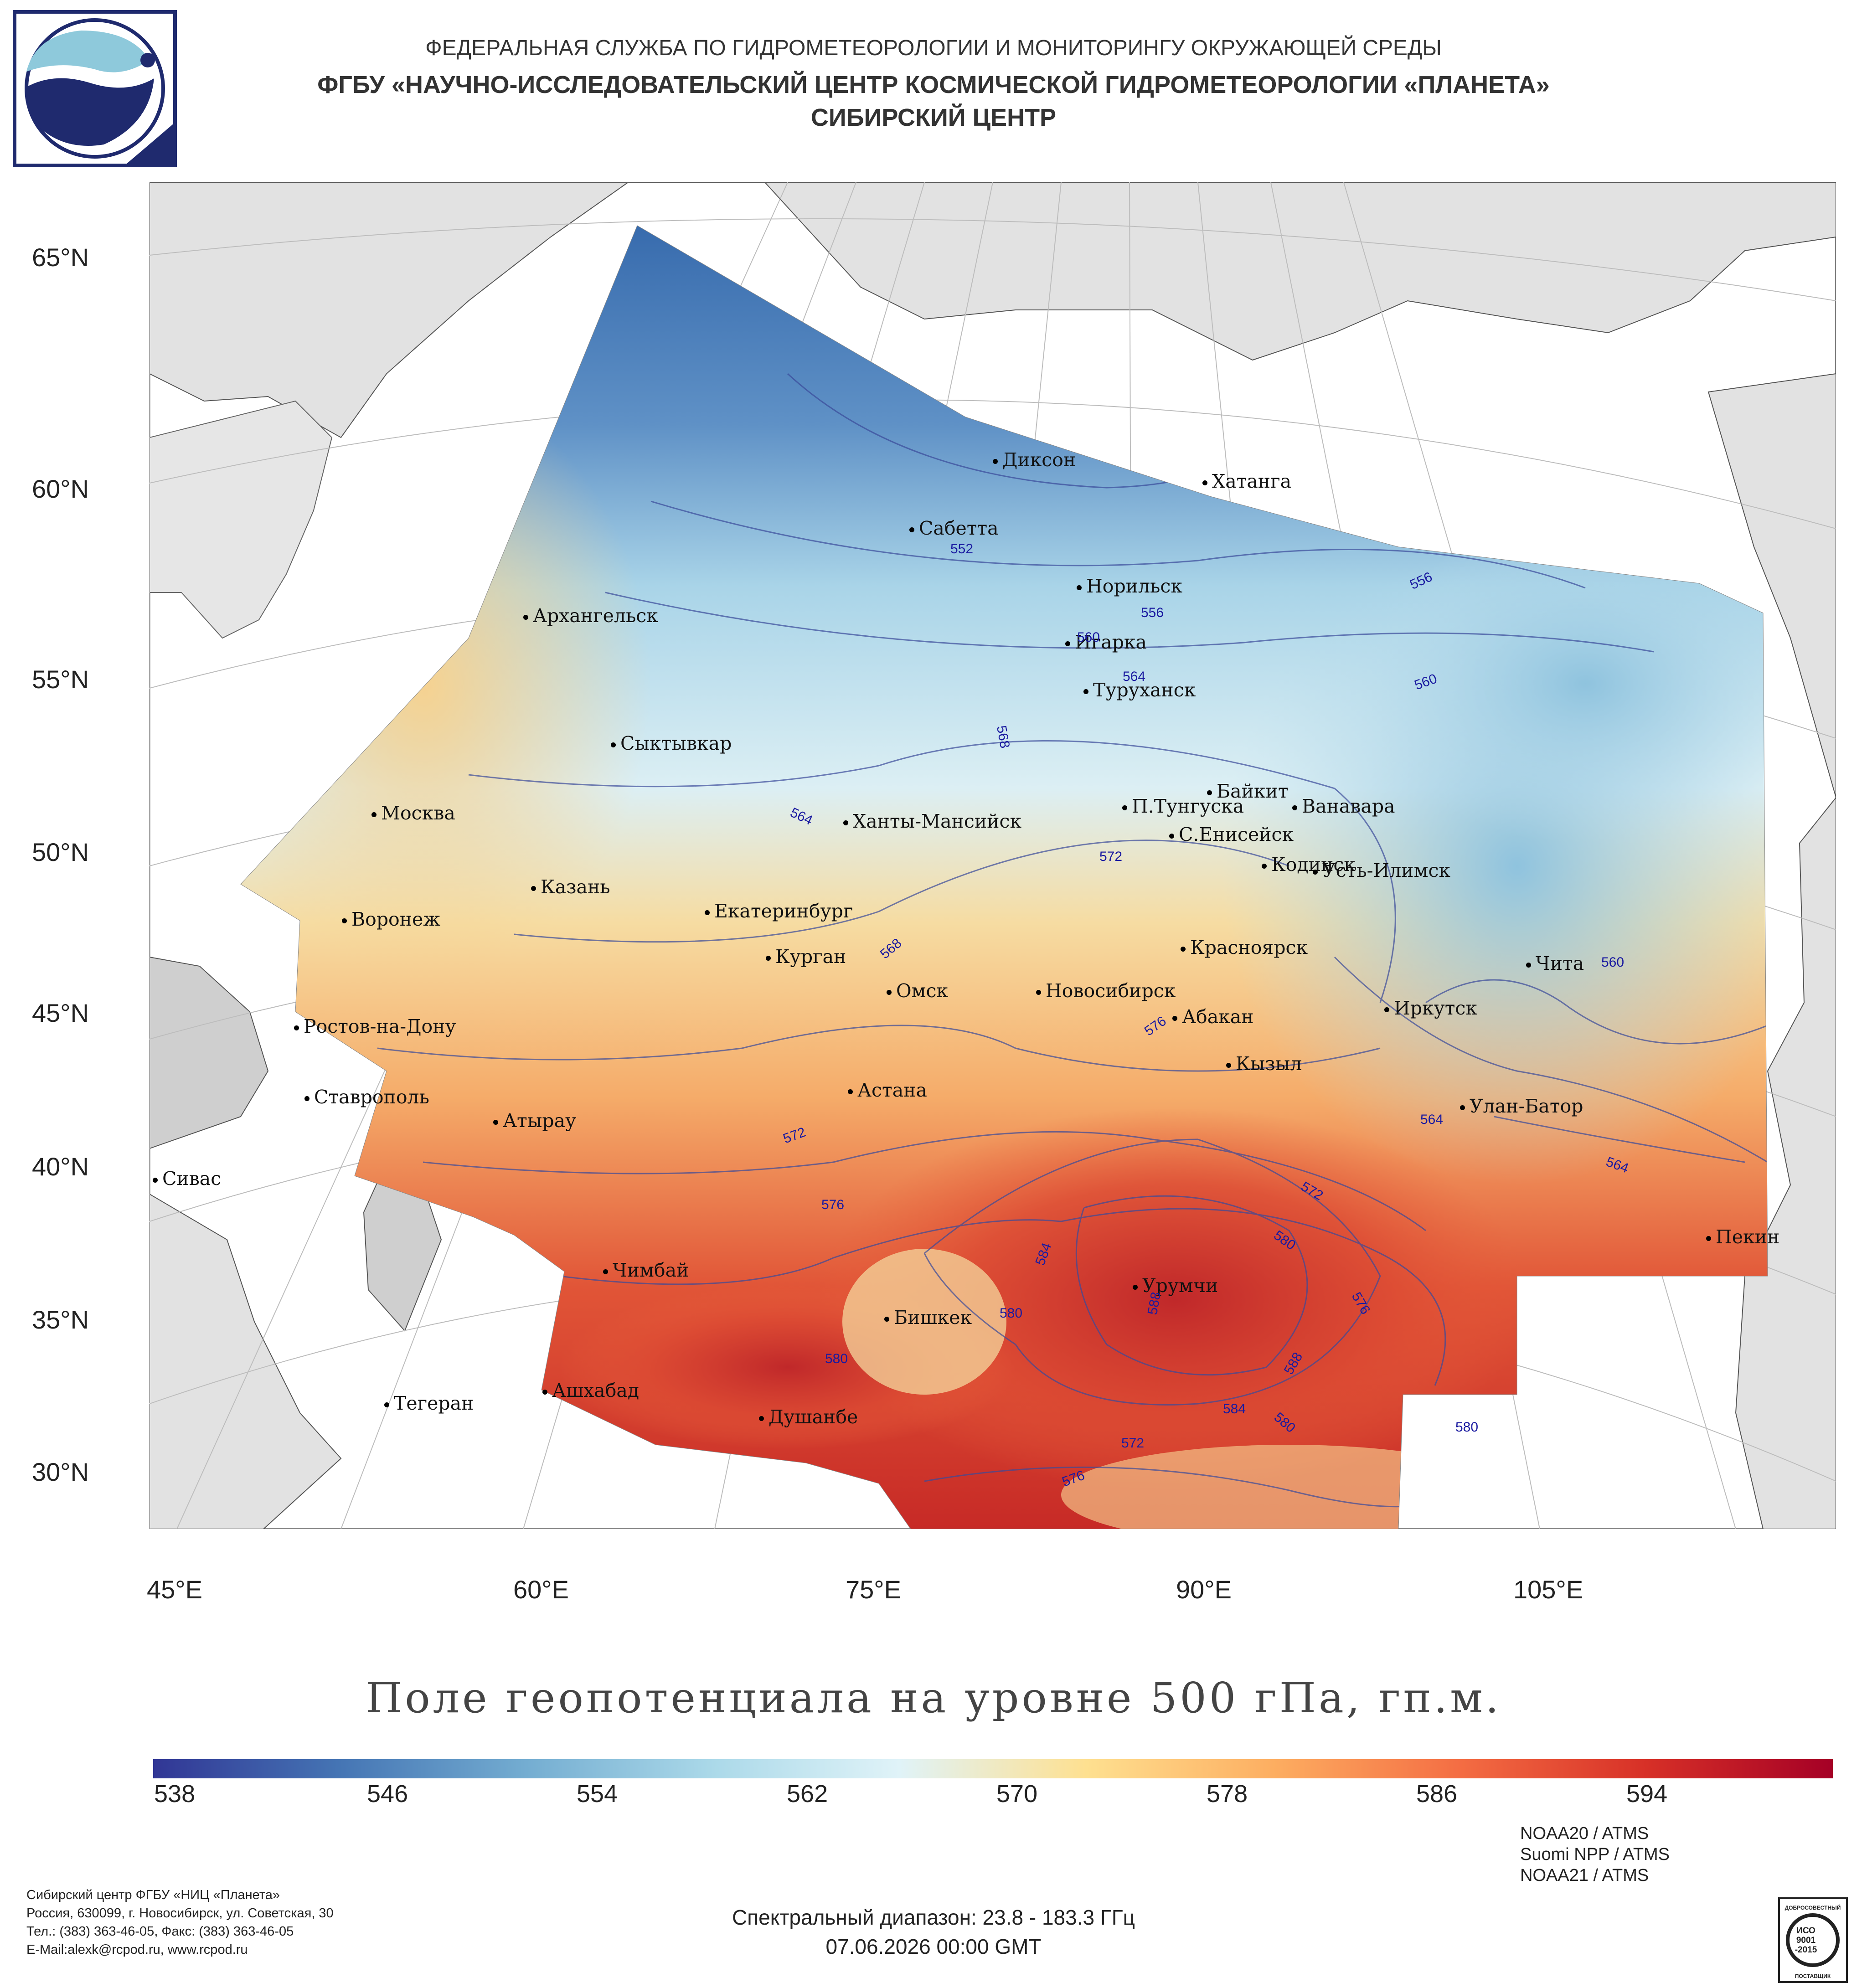 The width and height of the screenshot is (1867, 1988). Describe the element at coordinates (1129, 586) in the screenshot. I see `city-norilsk: Норильск` at that location.